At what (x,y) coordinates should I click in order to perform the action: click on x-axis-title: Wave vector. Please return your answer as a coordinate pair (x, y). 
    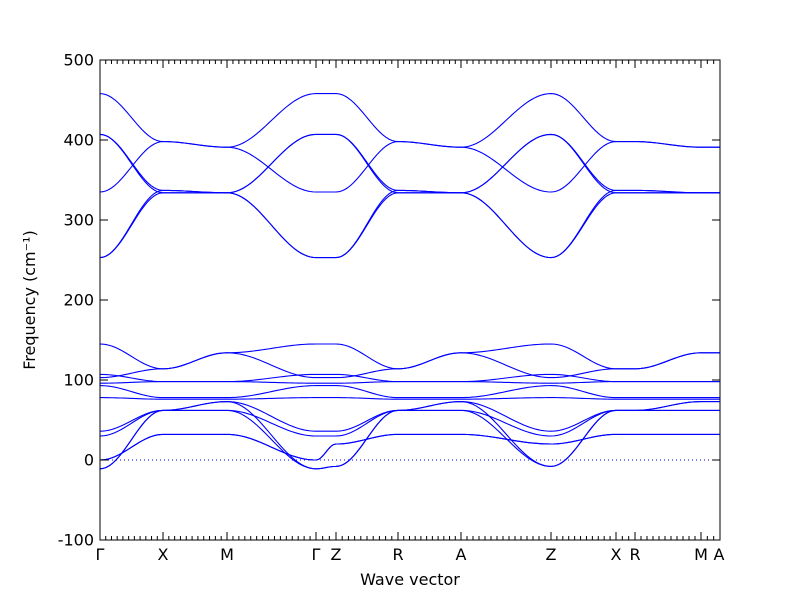
    Looking at the image, I should click on (410, 579).